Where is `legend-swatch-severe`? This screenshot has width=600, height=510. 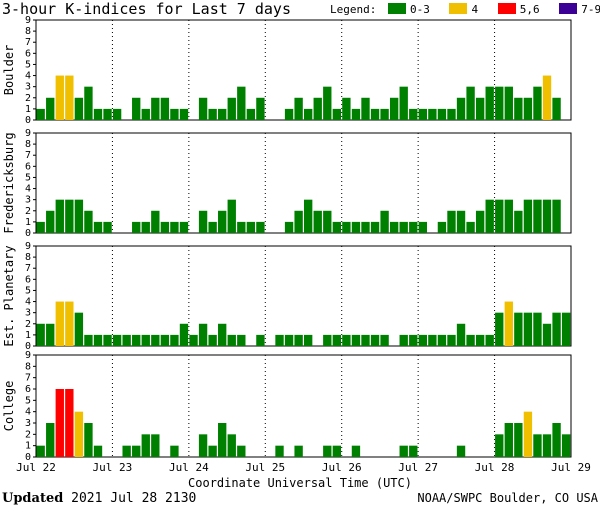 legend-swatch-severe is located at coordinates (568, 8).